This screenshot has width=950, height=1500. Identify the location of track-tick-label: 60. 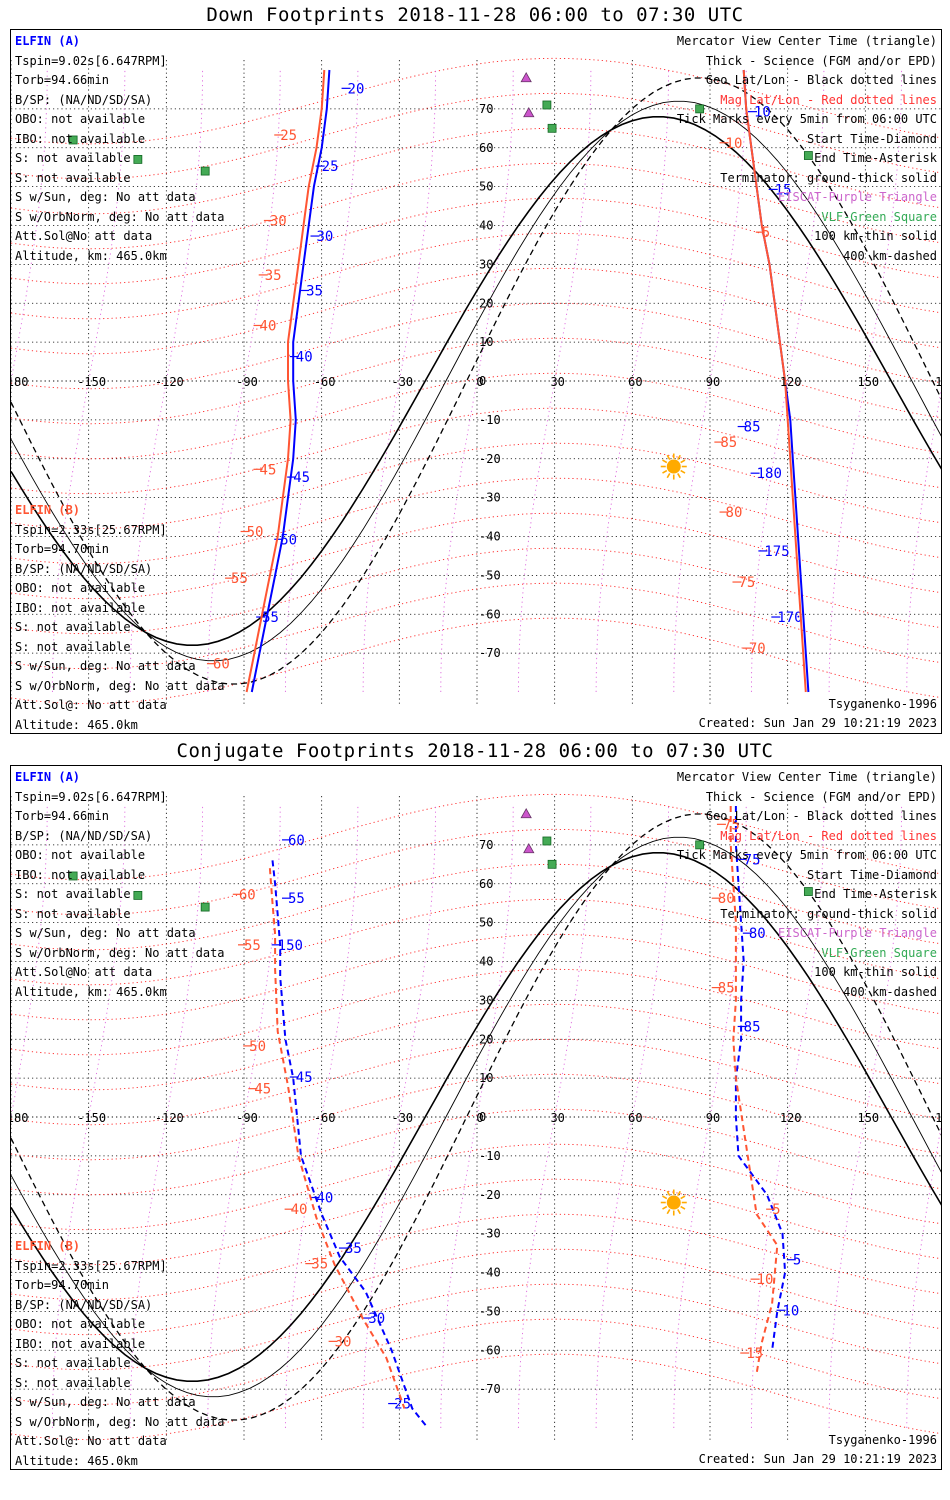
(221, 665).